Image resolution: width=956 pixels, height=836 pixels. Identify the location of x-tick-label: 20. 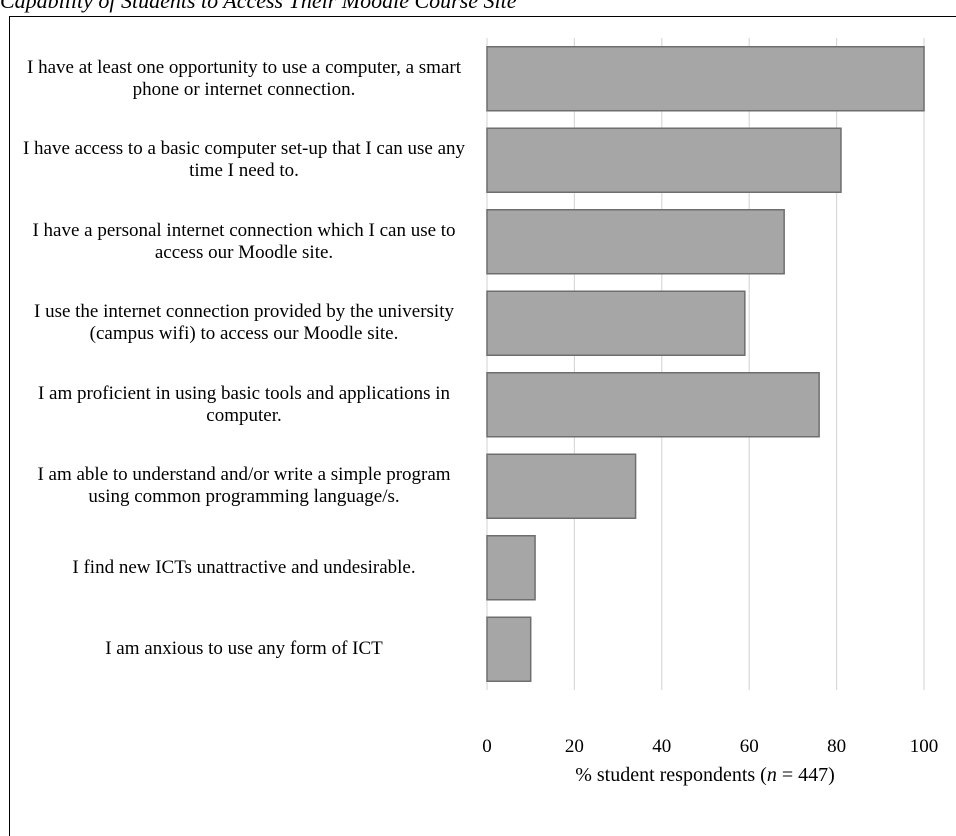
(574, 746).